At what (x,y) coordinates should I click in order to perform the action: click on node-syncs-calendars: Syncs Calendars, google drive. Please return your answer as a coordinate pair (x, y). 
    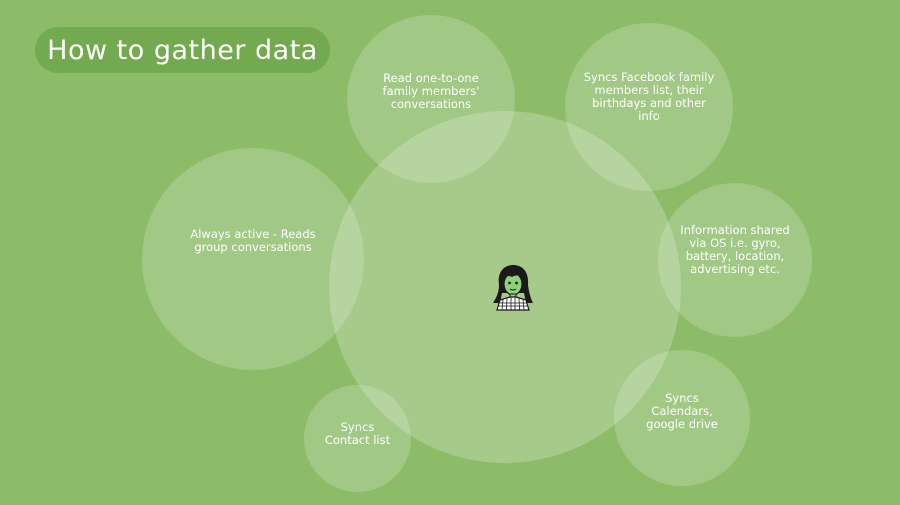
    Looking at the image, I should click on (682, 418).